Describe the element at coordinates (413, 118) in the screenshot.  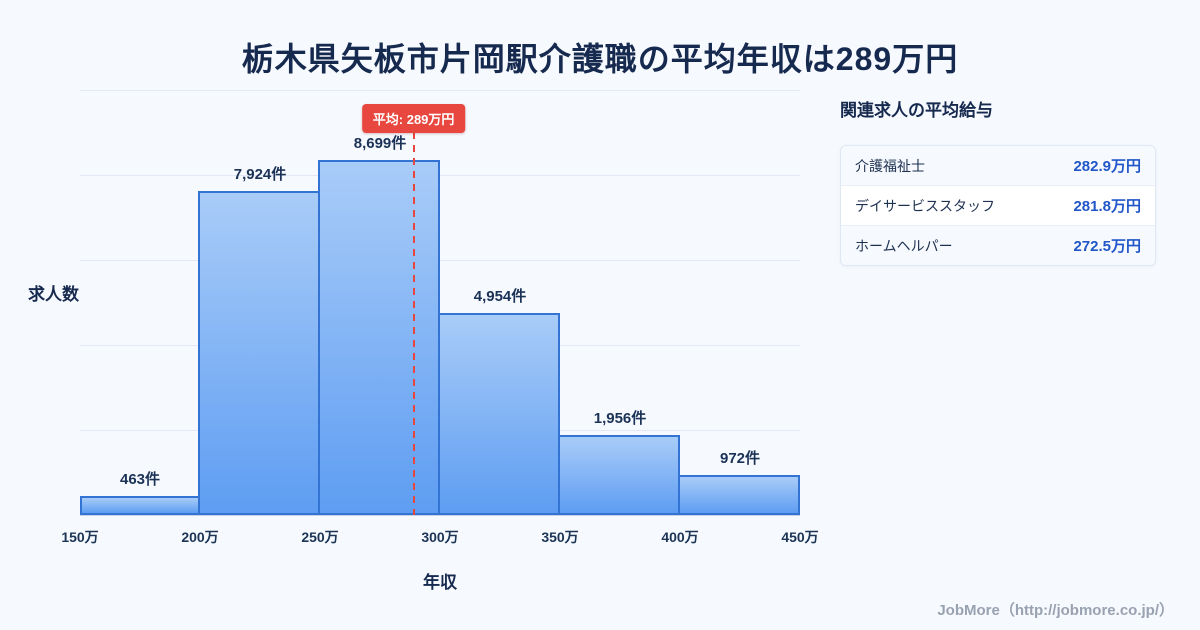
I see `average-badge: 平均: 289万円` at that location.